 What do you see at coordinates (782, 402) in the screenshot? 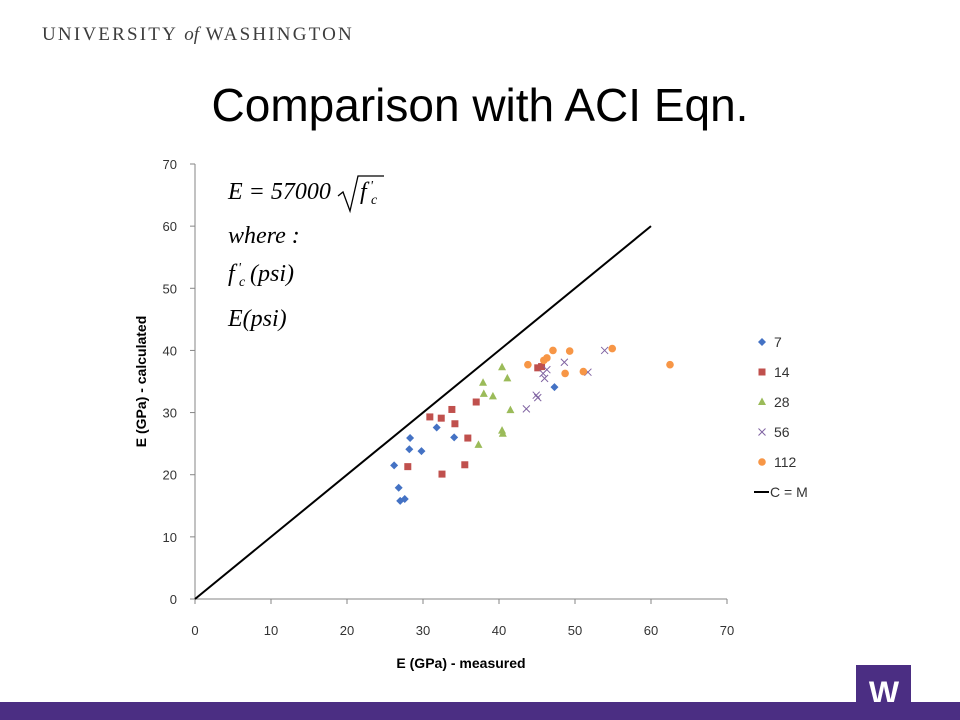
I see `legend-label: 28` at bounding box center [782, 402].